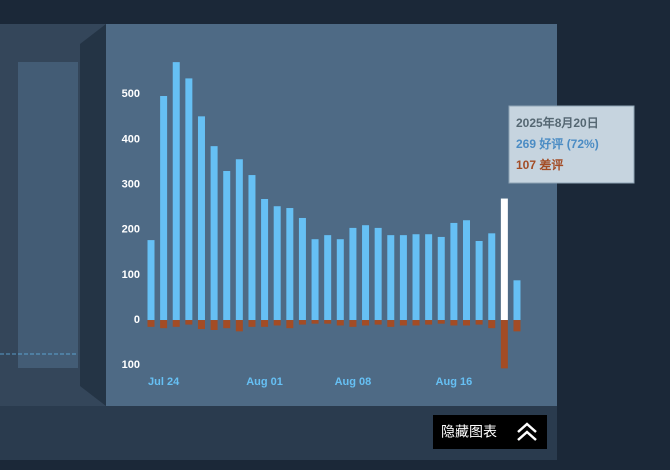  What do you see at coordinates (93, 215) in the screenshot?
I see `zoom-connector` at bounding box center [93, 215].